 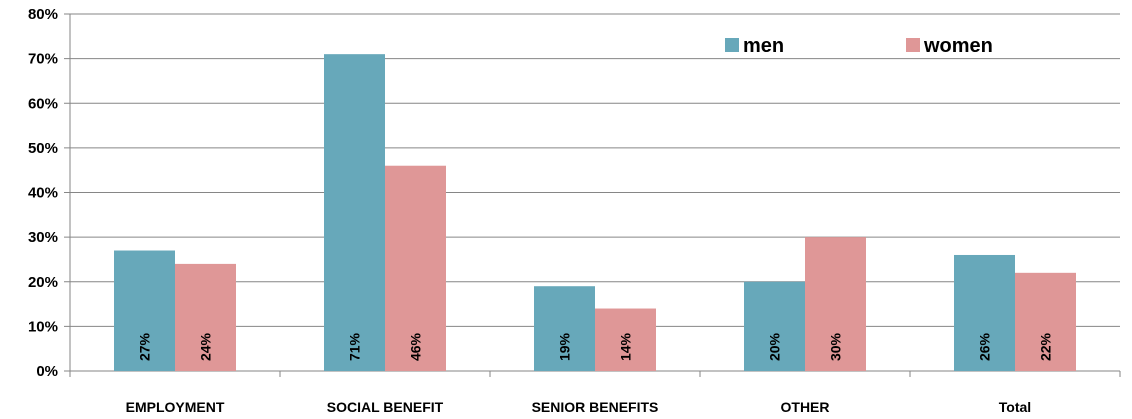 What do you see at coordinates (145, 346) in the screenshot?
I see `data-label: 27%` at bounding box center [145, 346].